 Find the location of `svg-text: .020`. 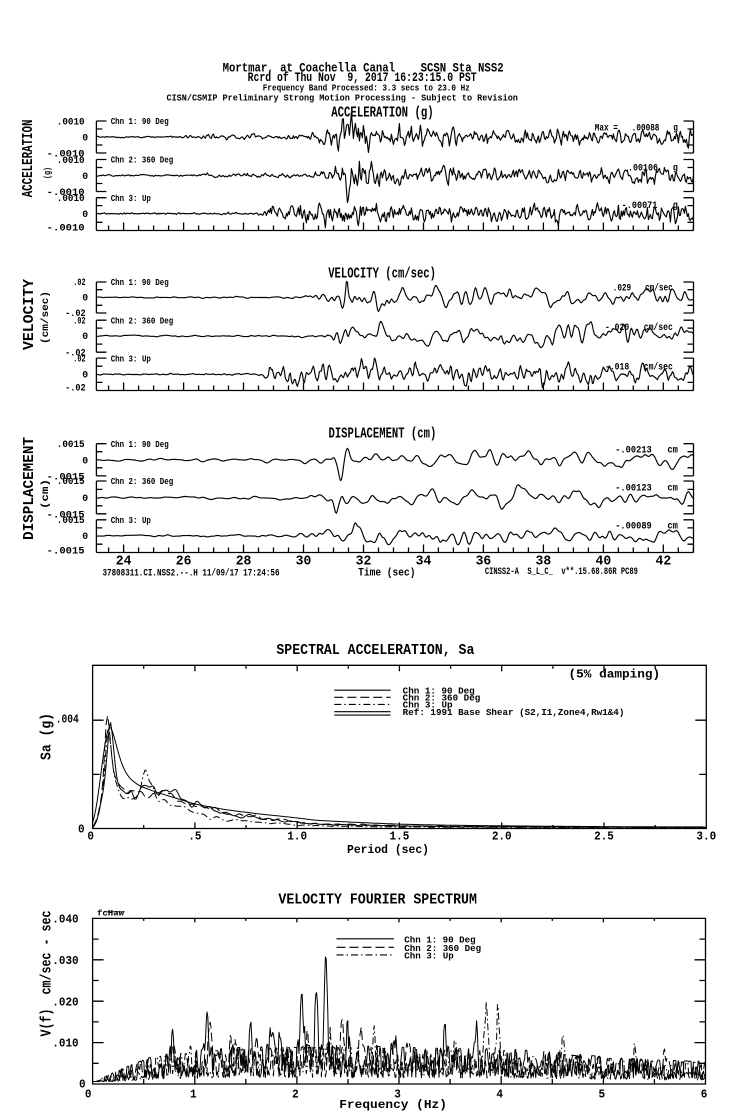

svg-text: .020 is located at coordinates (65, 1002).